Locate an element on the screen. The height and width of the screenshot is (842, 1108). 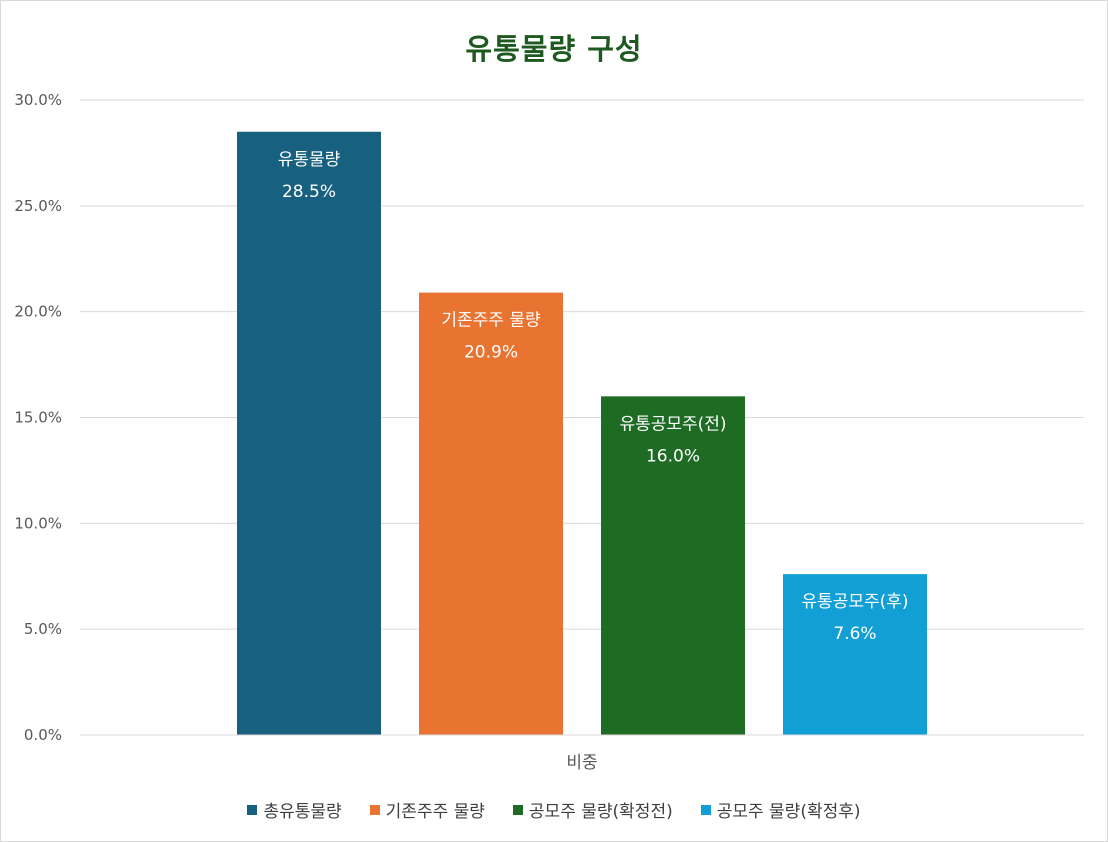
legend-label: 기존주주 물량 is located at coordinates (435, 812).